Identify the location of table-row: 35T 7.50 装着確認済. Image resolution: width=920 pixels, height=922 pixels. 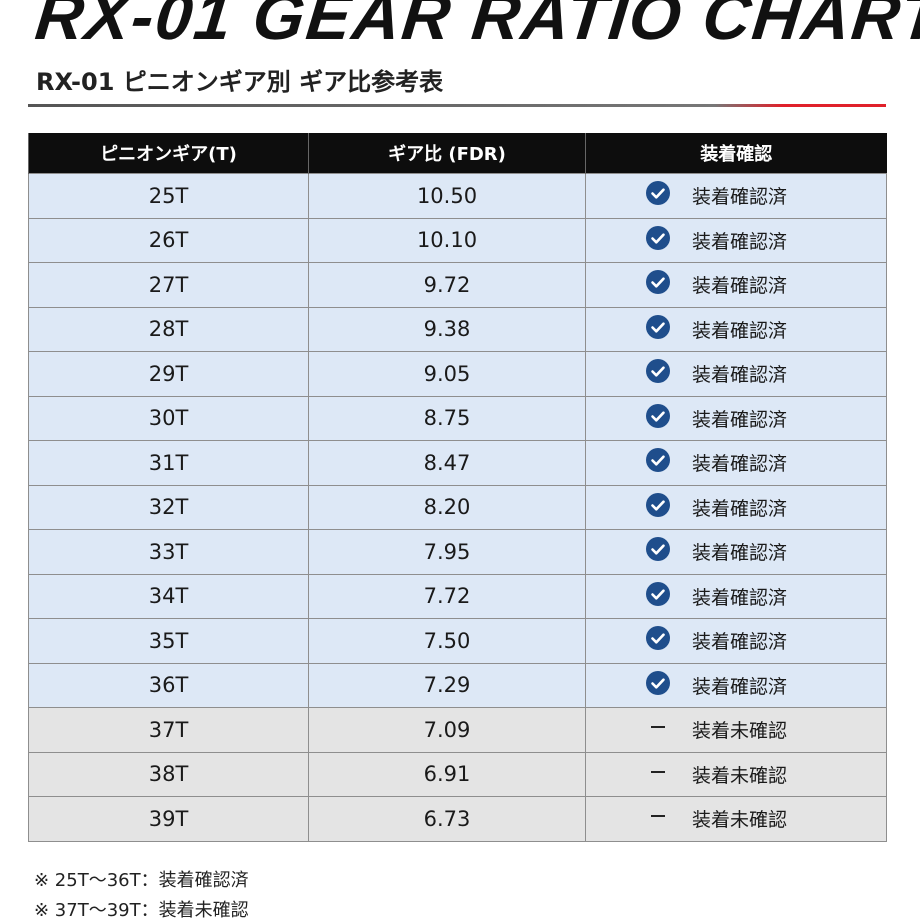
(457, 641).